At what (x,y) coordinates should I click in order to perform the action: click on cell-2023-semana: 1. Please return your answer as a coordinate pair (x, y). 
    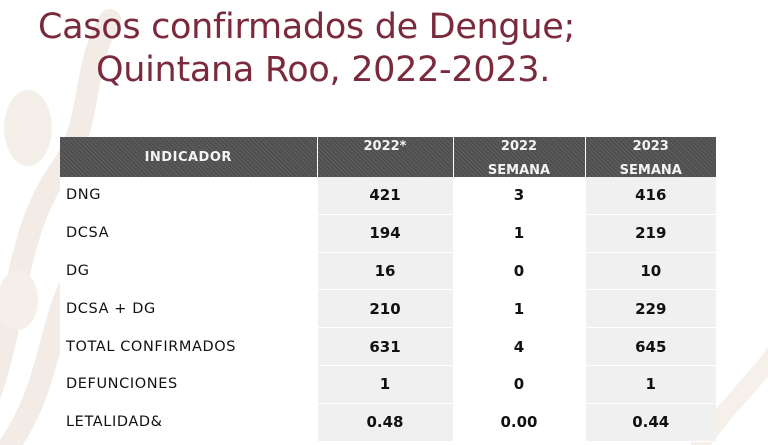
    Looking at the image, I should click on (650, 384).